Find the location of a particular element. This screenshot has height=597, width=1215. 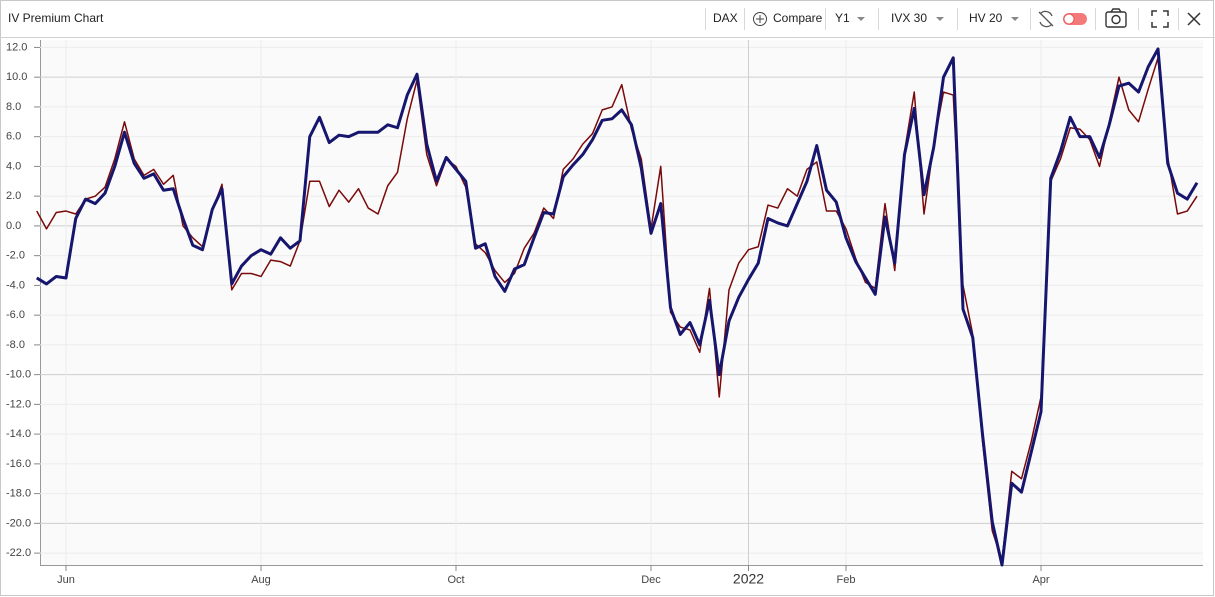

y-tick-label: 2.0 is located at coordinates (13, 196).